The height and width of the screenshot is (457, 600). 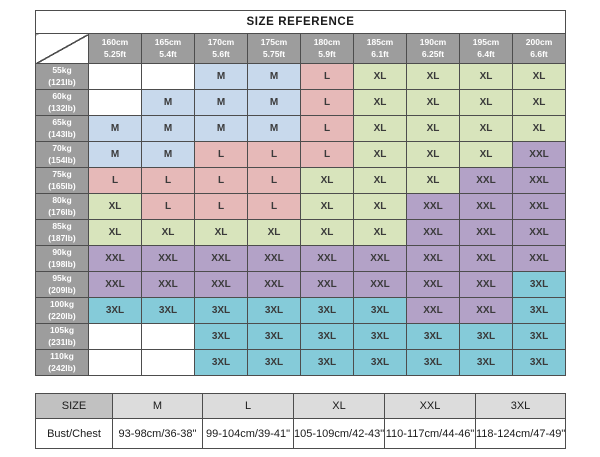 I want to click on bust-chest-measurement: 99-104cm/39-41", so click(x=248, y=433).